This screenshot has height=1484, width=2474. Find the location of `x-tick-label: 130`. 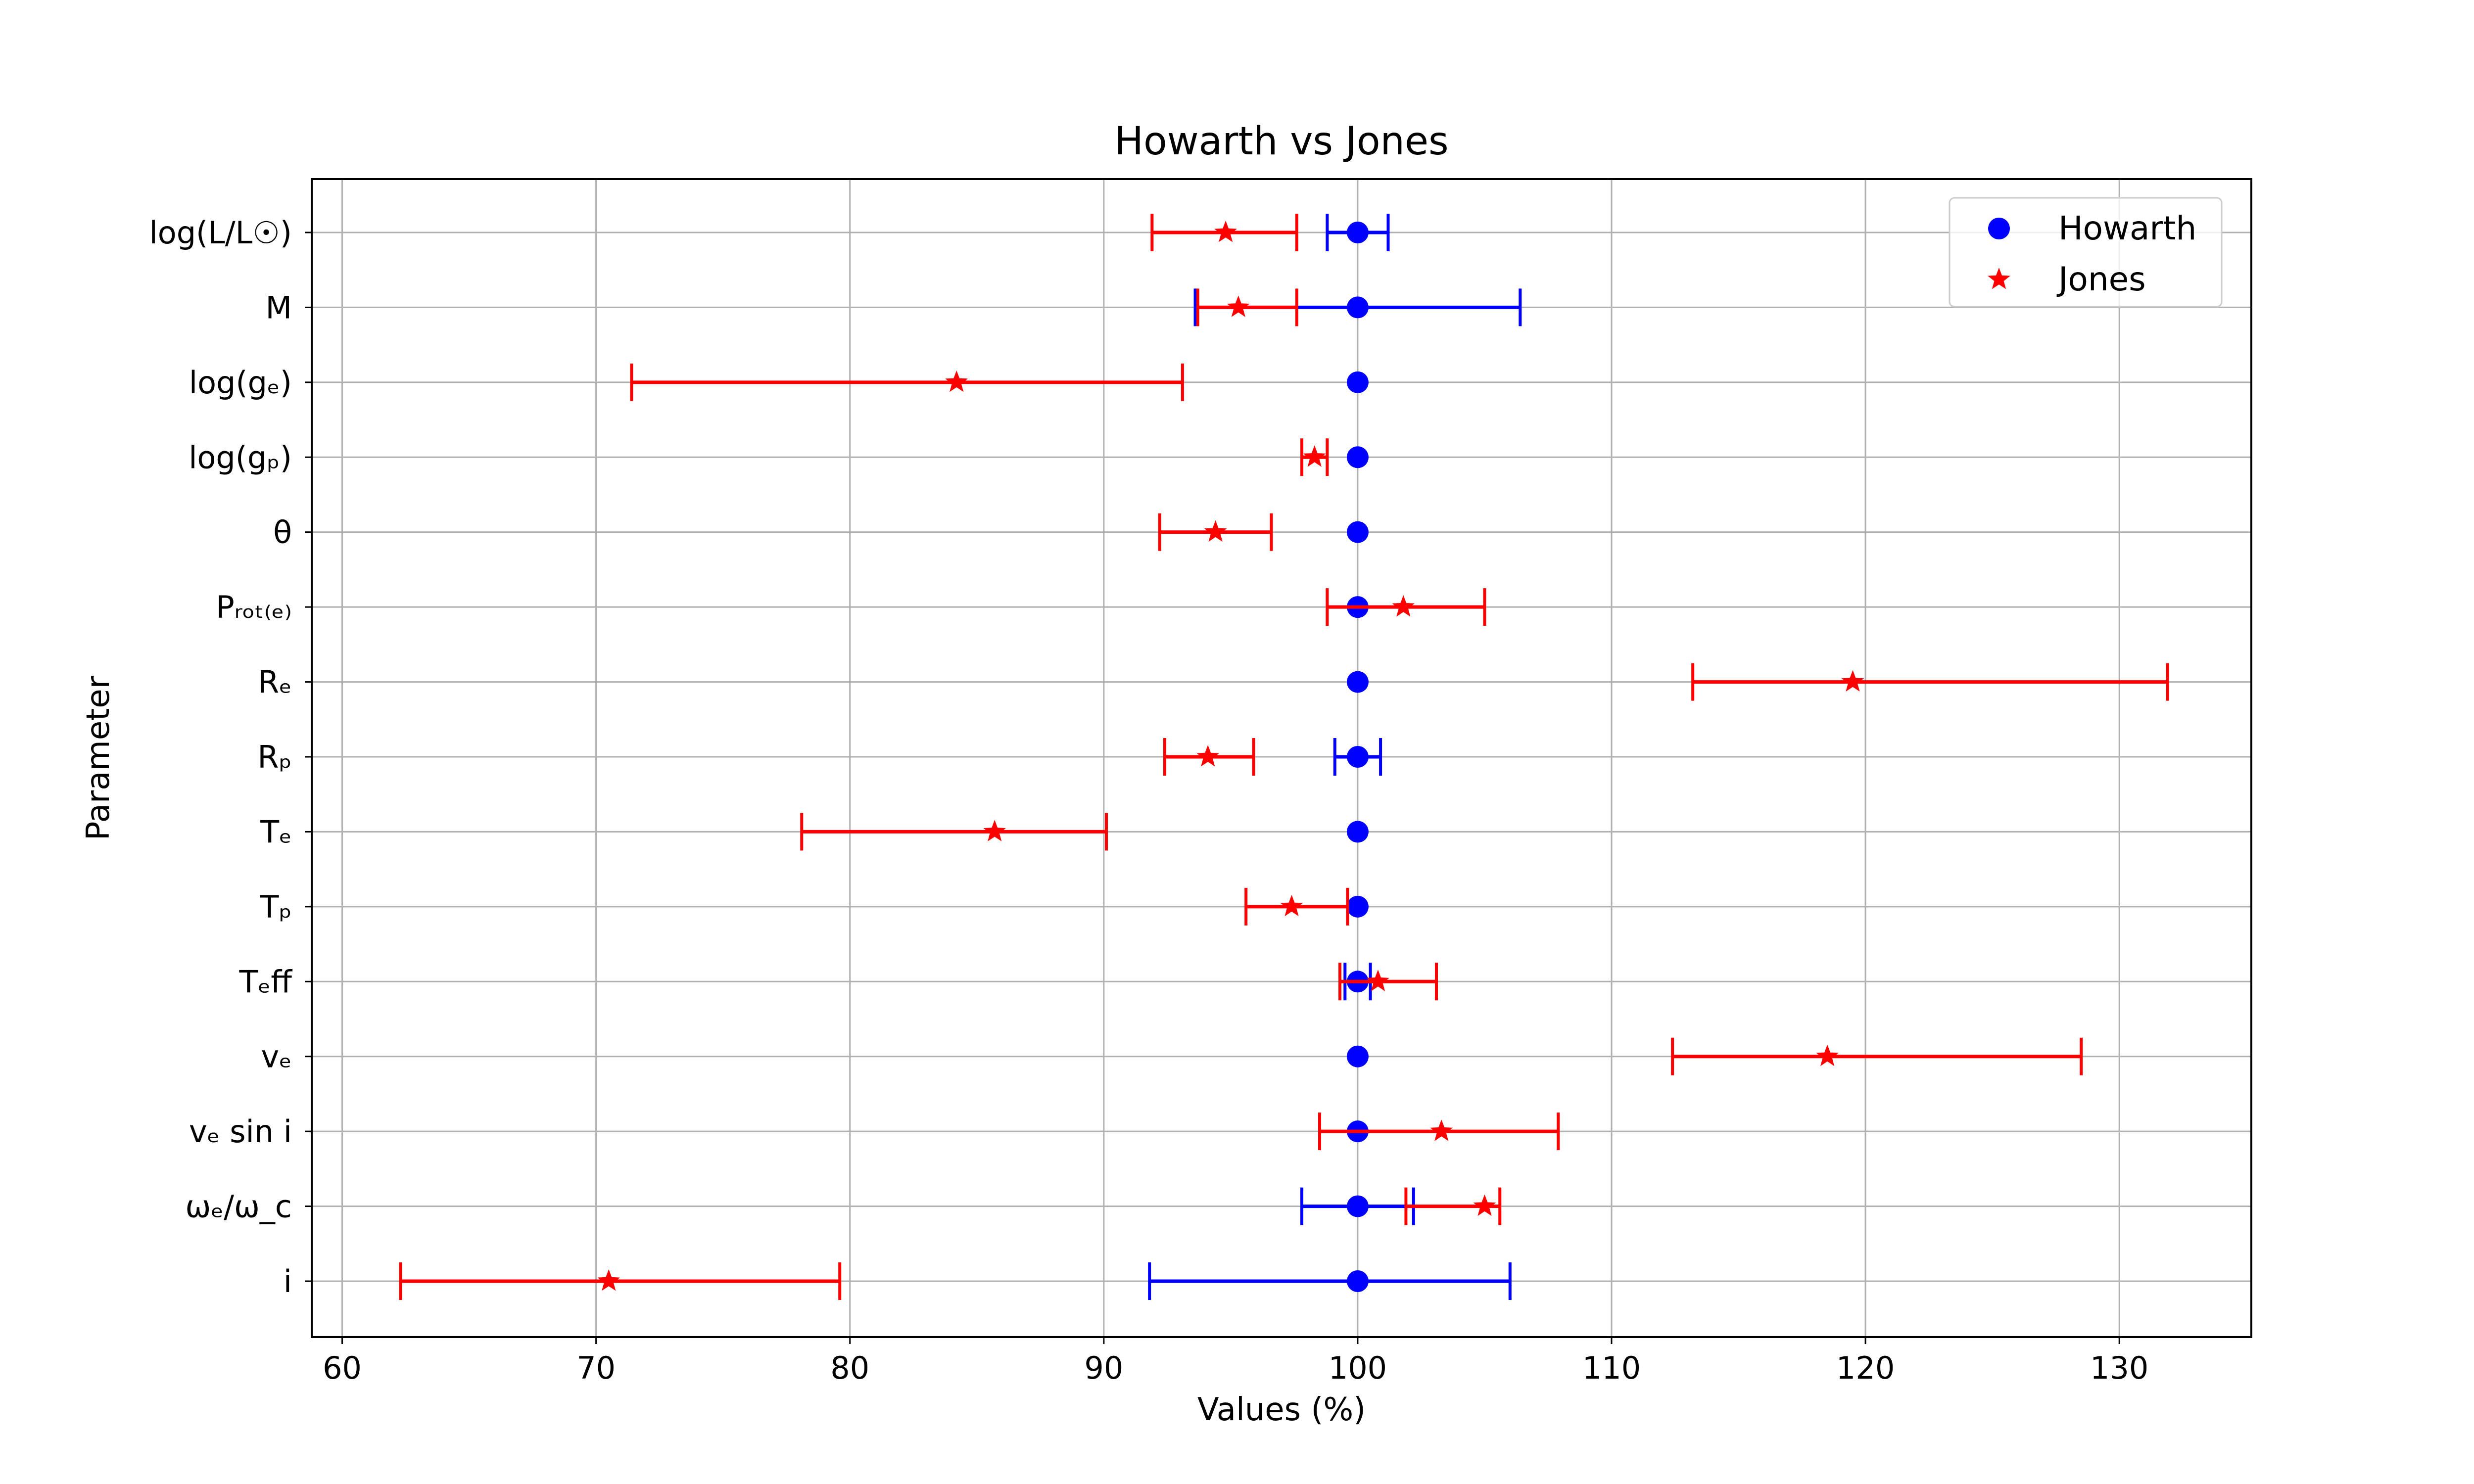

x-tick-label: 130 is located at coordinates (2119, 1368).